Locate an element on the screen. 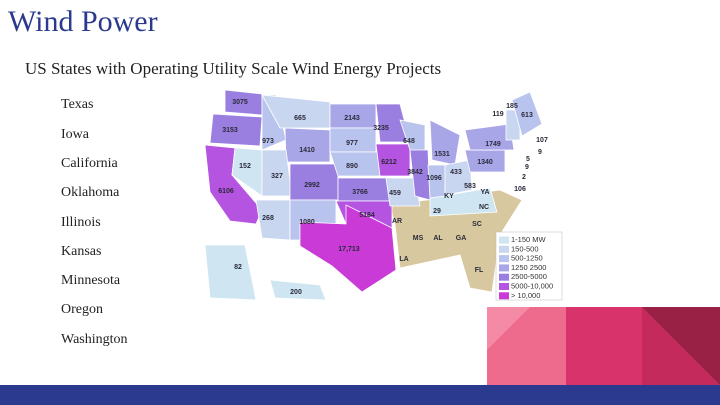 The image size is (720, 405). bottom-bar is located at coordinates (360, 395).